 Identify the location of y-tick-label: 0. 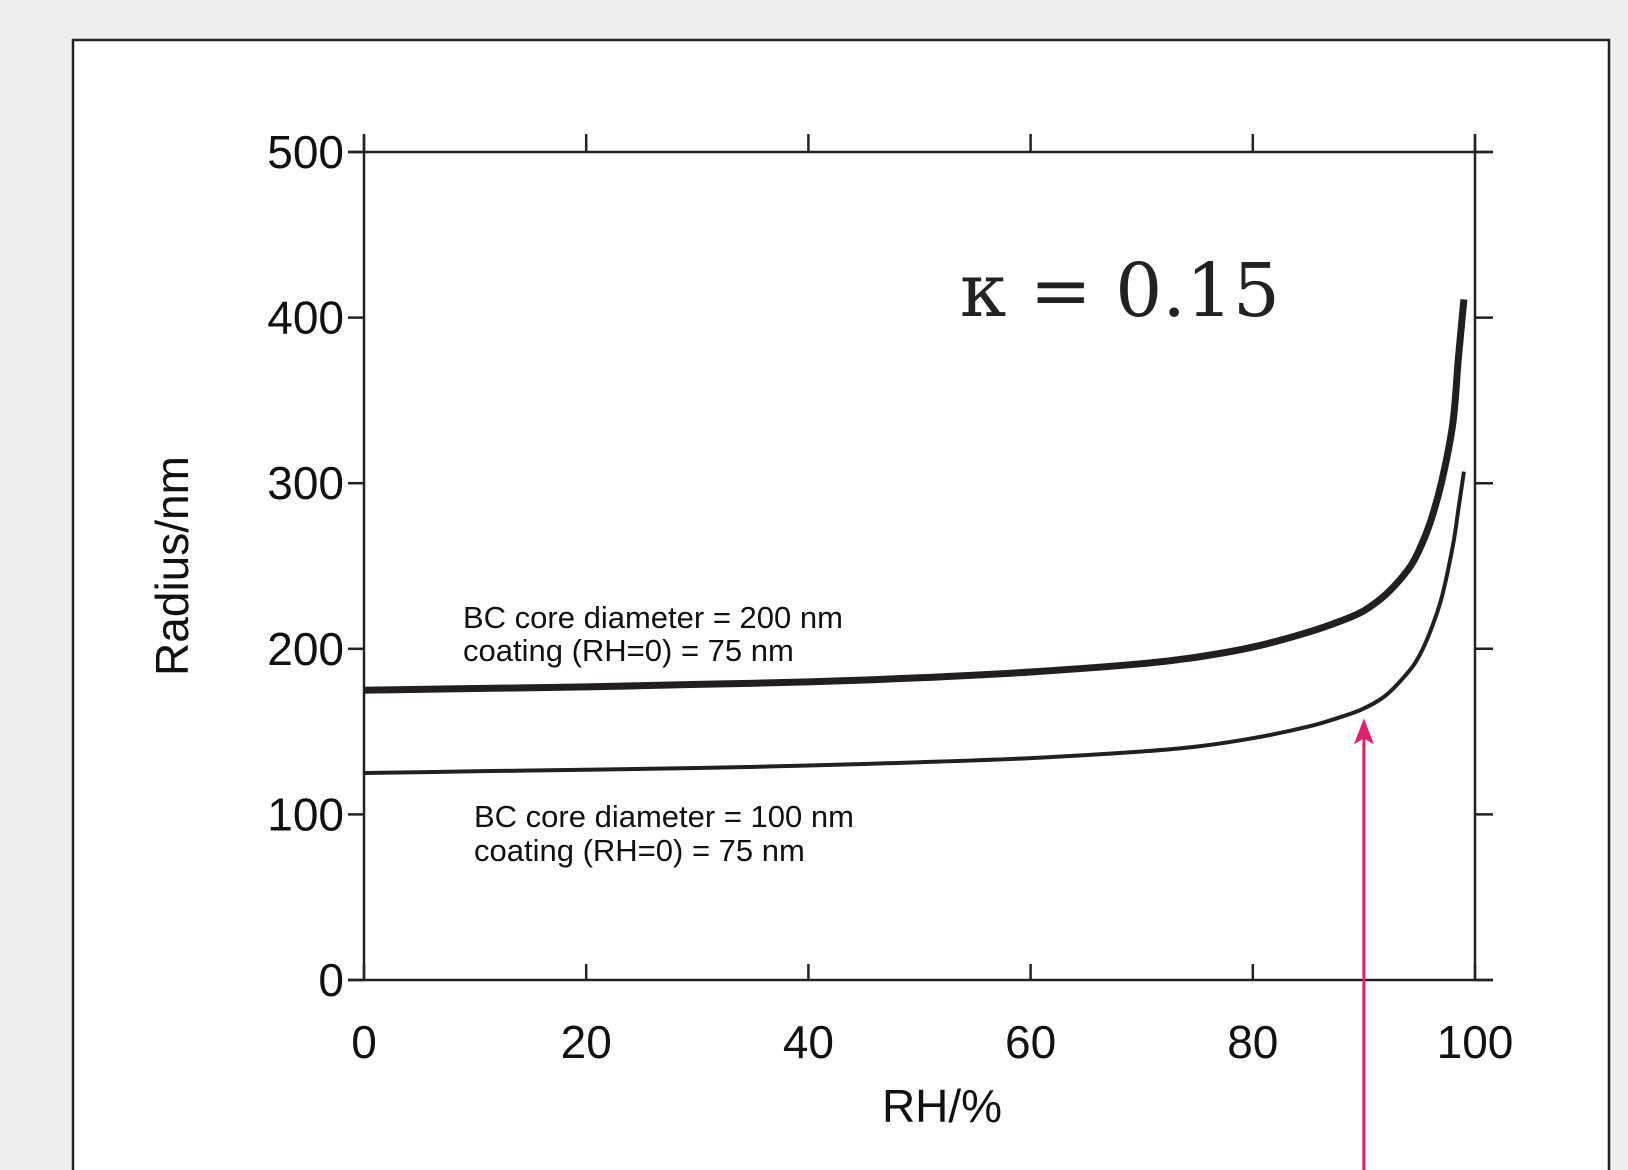
(331, 980).